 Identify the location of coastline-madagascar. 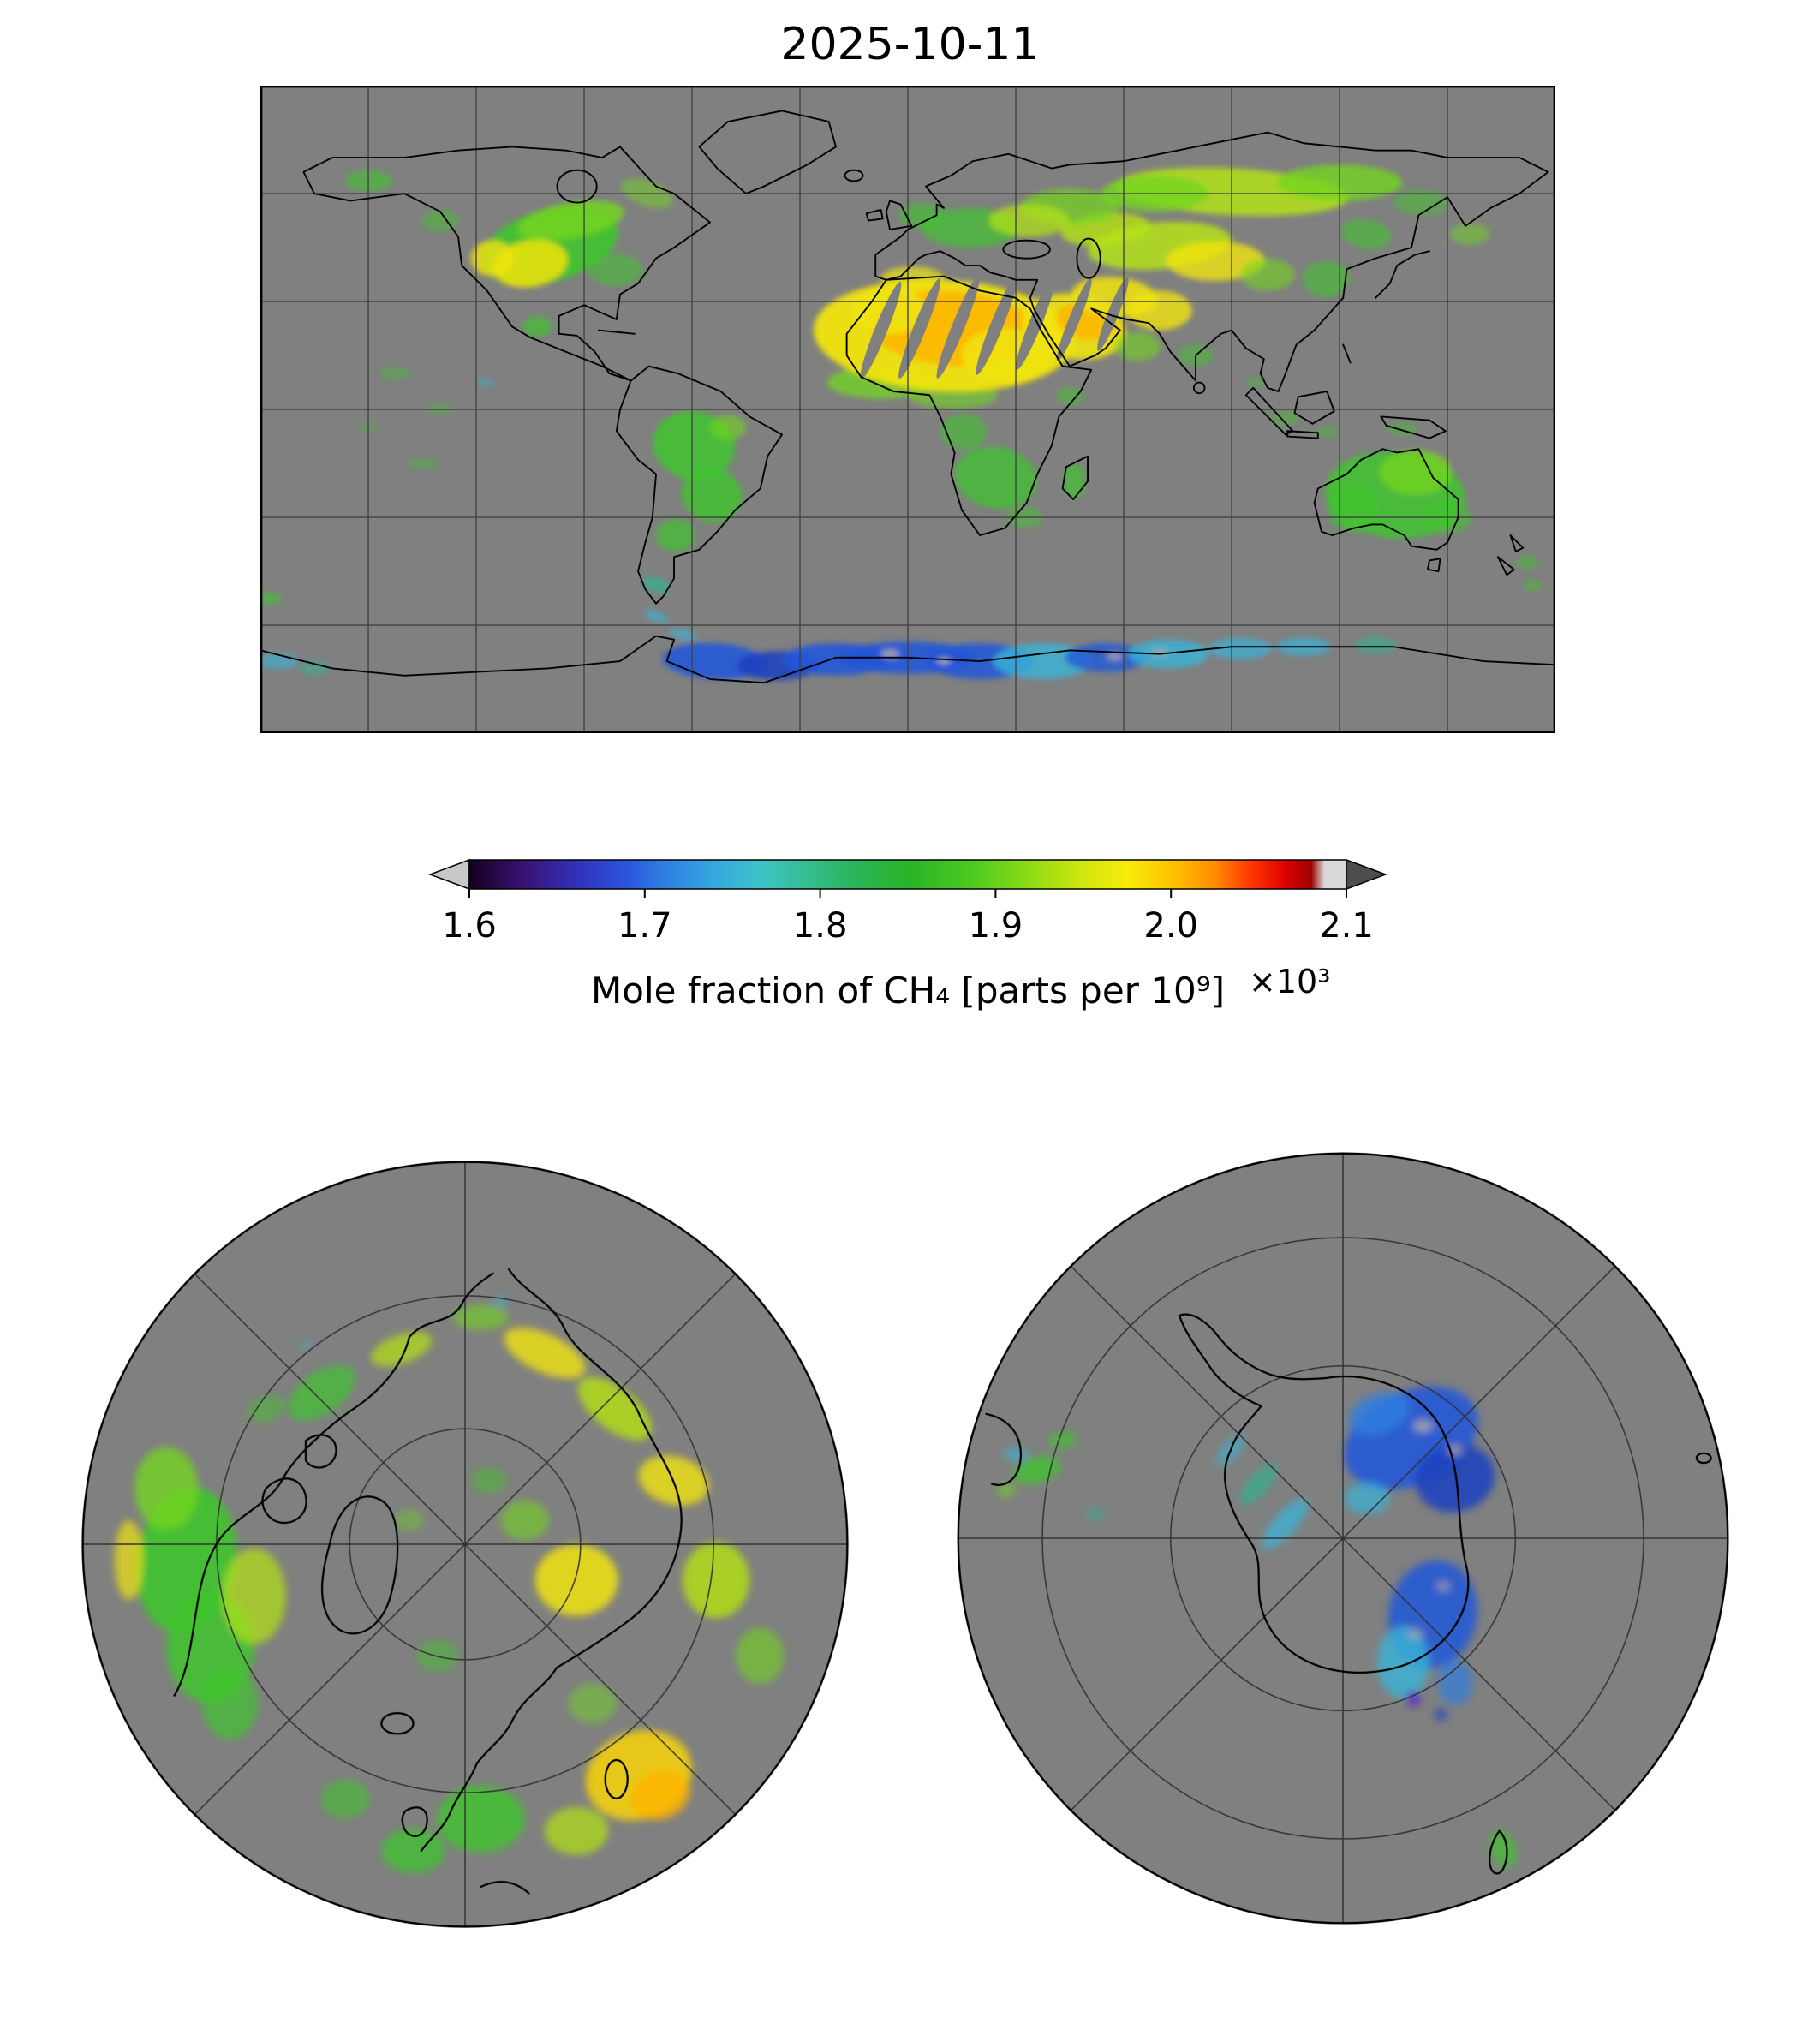
(1075, 477).